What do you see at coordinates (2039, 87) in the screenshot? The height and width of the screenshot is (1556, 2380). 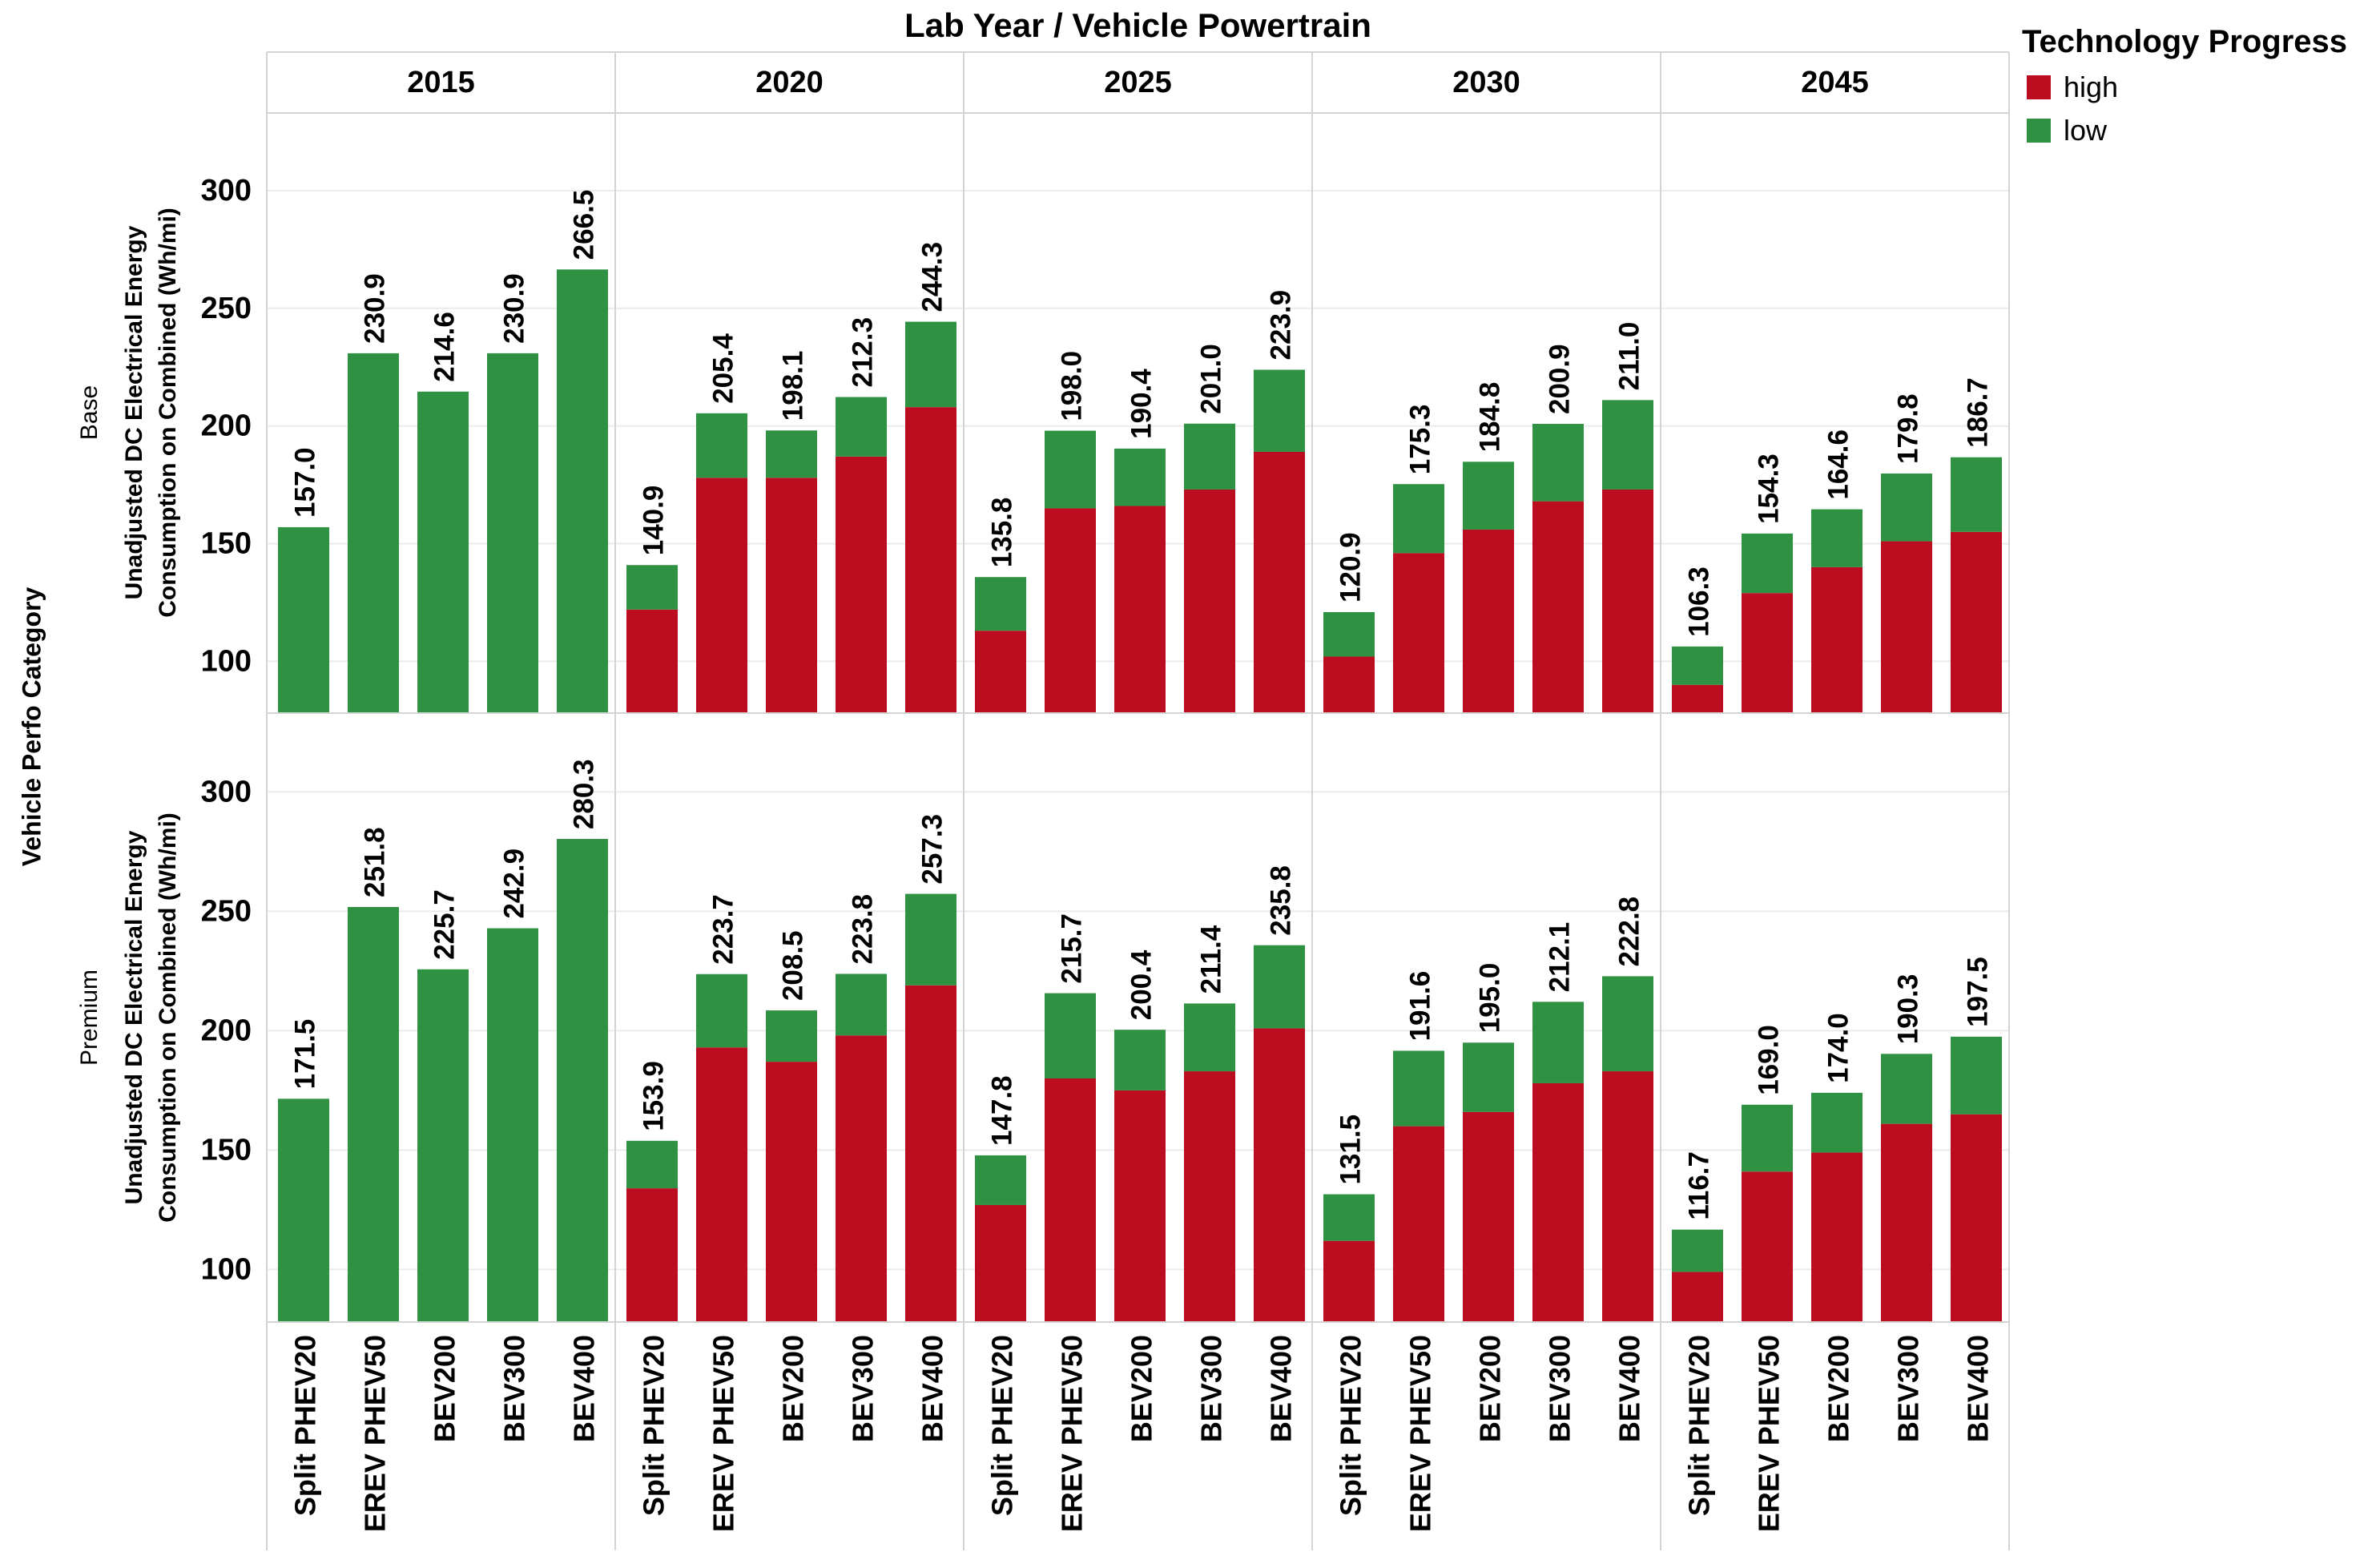 I see `legend-swatch-high` at bounding box center [2039, 87].